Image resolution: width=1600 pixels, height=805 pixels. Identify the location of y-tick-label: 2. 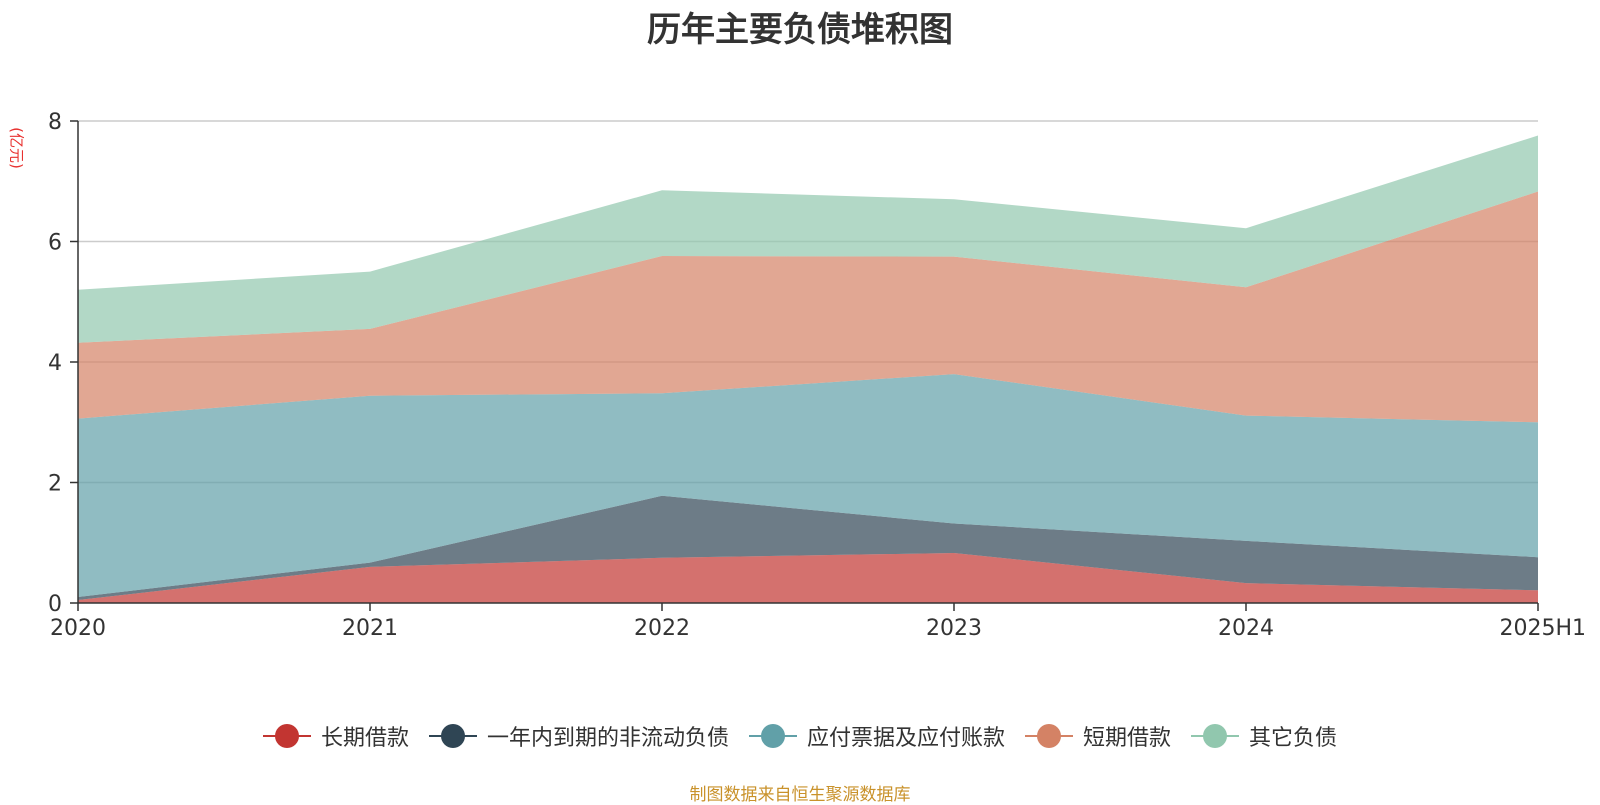
(55, 484).